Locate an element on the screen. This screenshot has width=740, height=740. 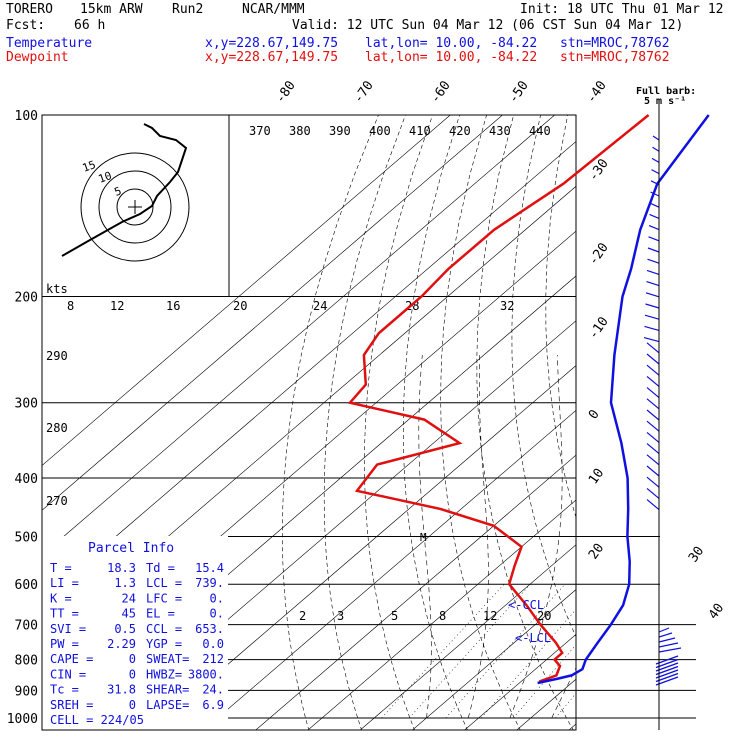
isotherm-label: -60 is located at coordinates (441, 92).